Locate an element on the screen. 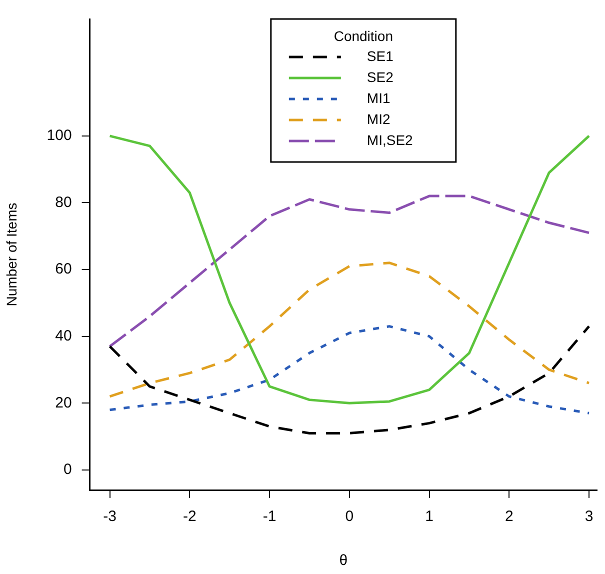 The image size is (605, 574). y-tick-label: 20 is located at coordinates (63, 403).